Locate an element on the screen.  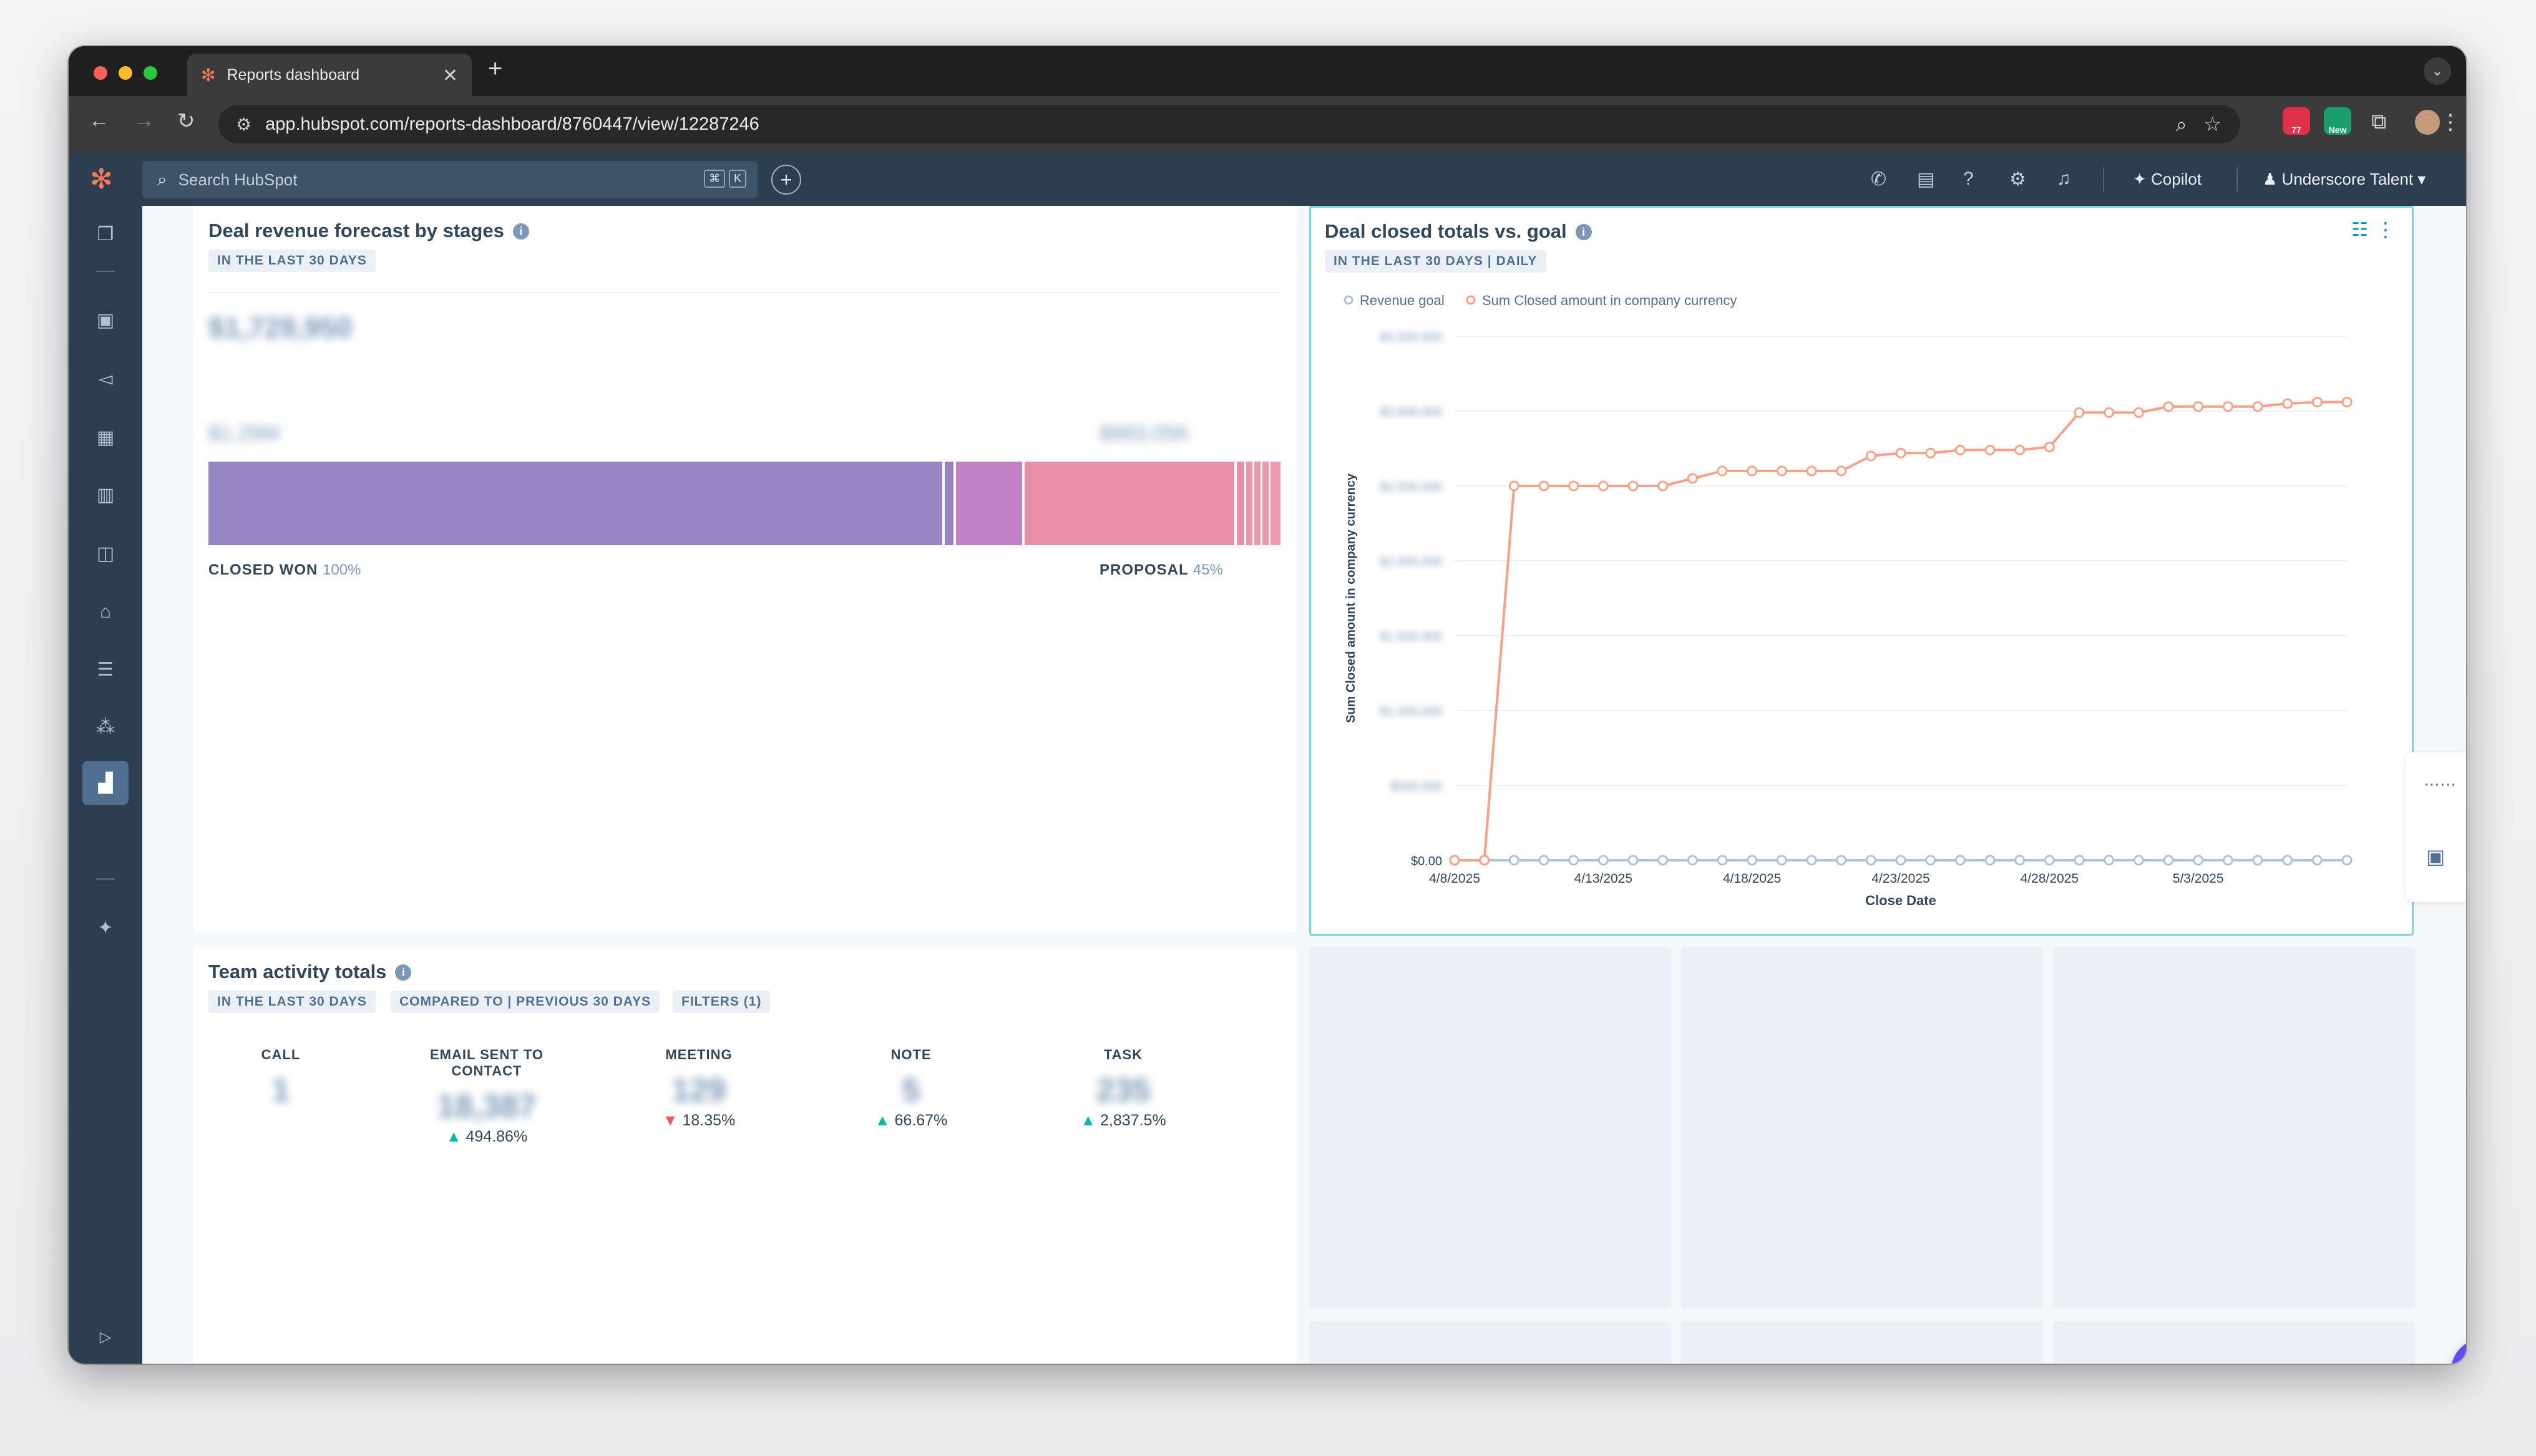
copilot-label: Copilot is located at coordinates (2176, 179).